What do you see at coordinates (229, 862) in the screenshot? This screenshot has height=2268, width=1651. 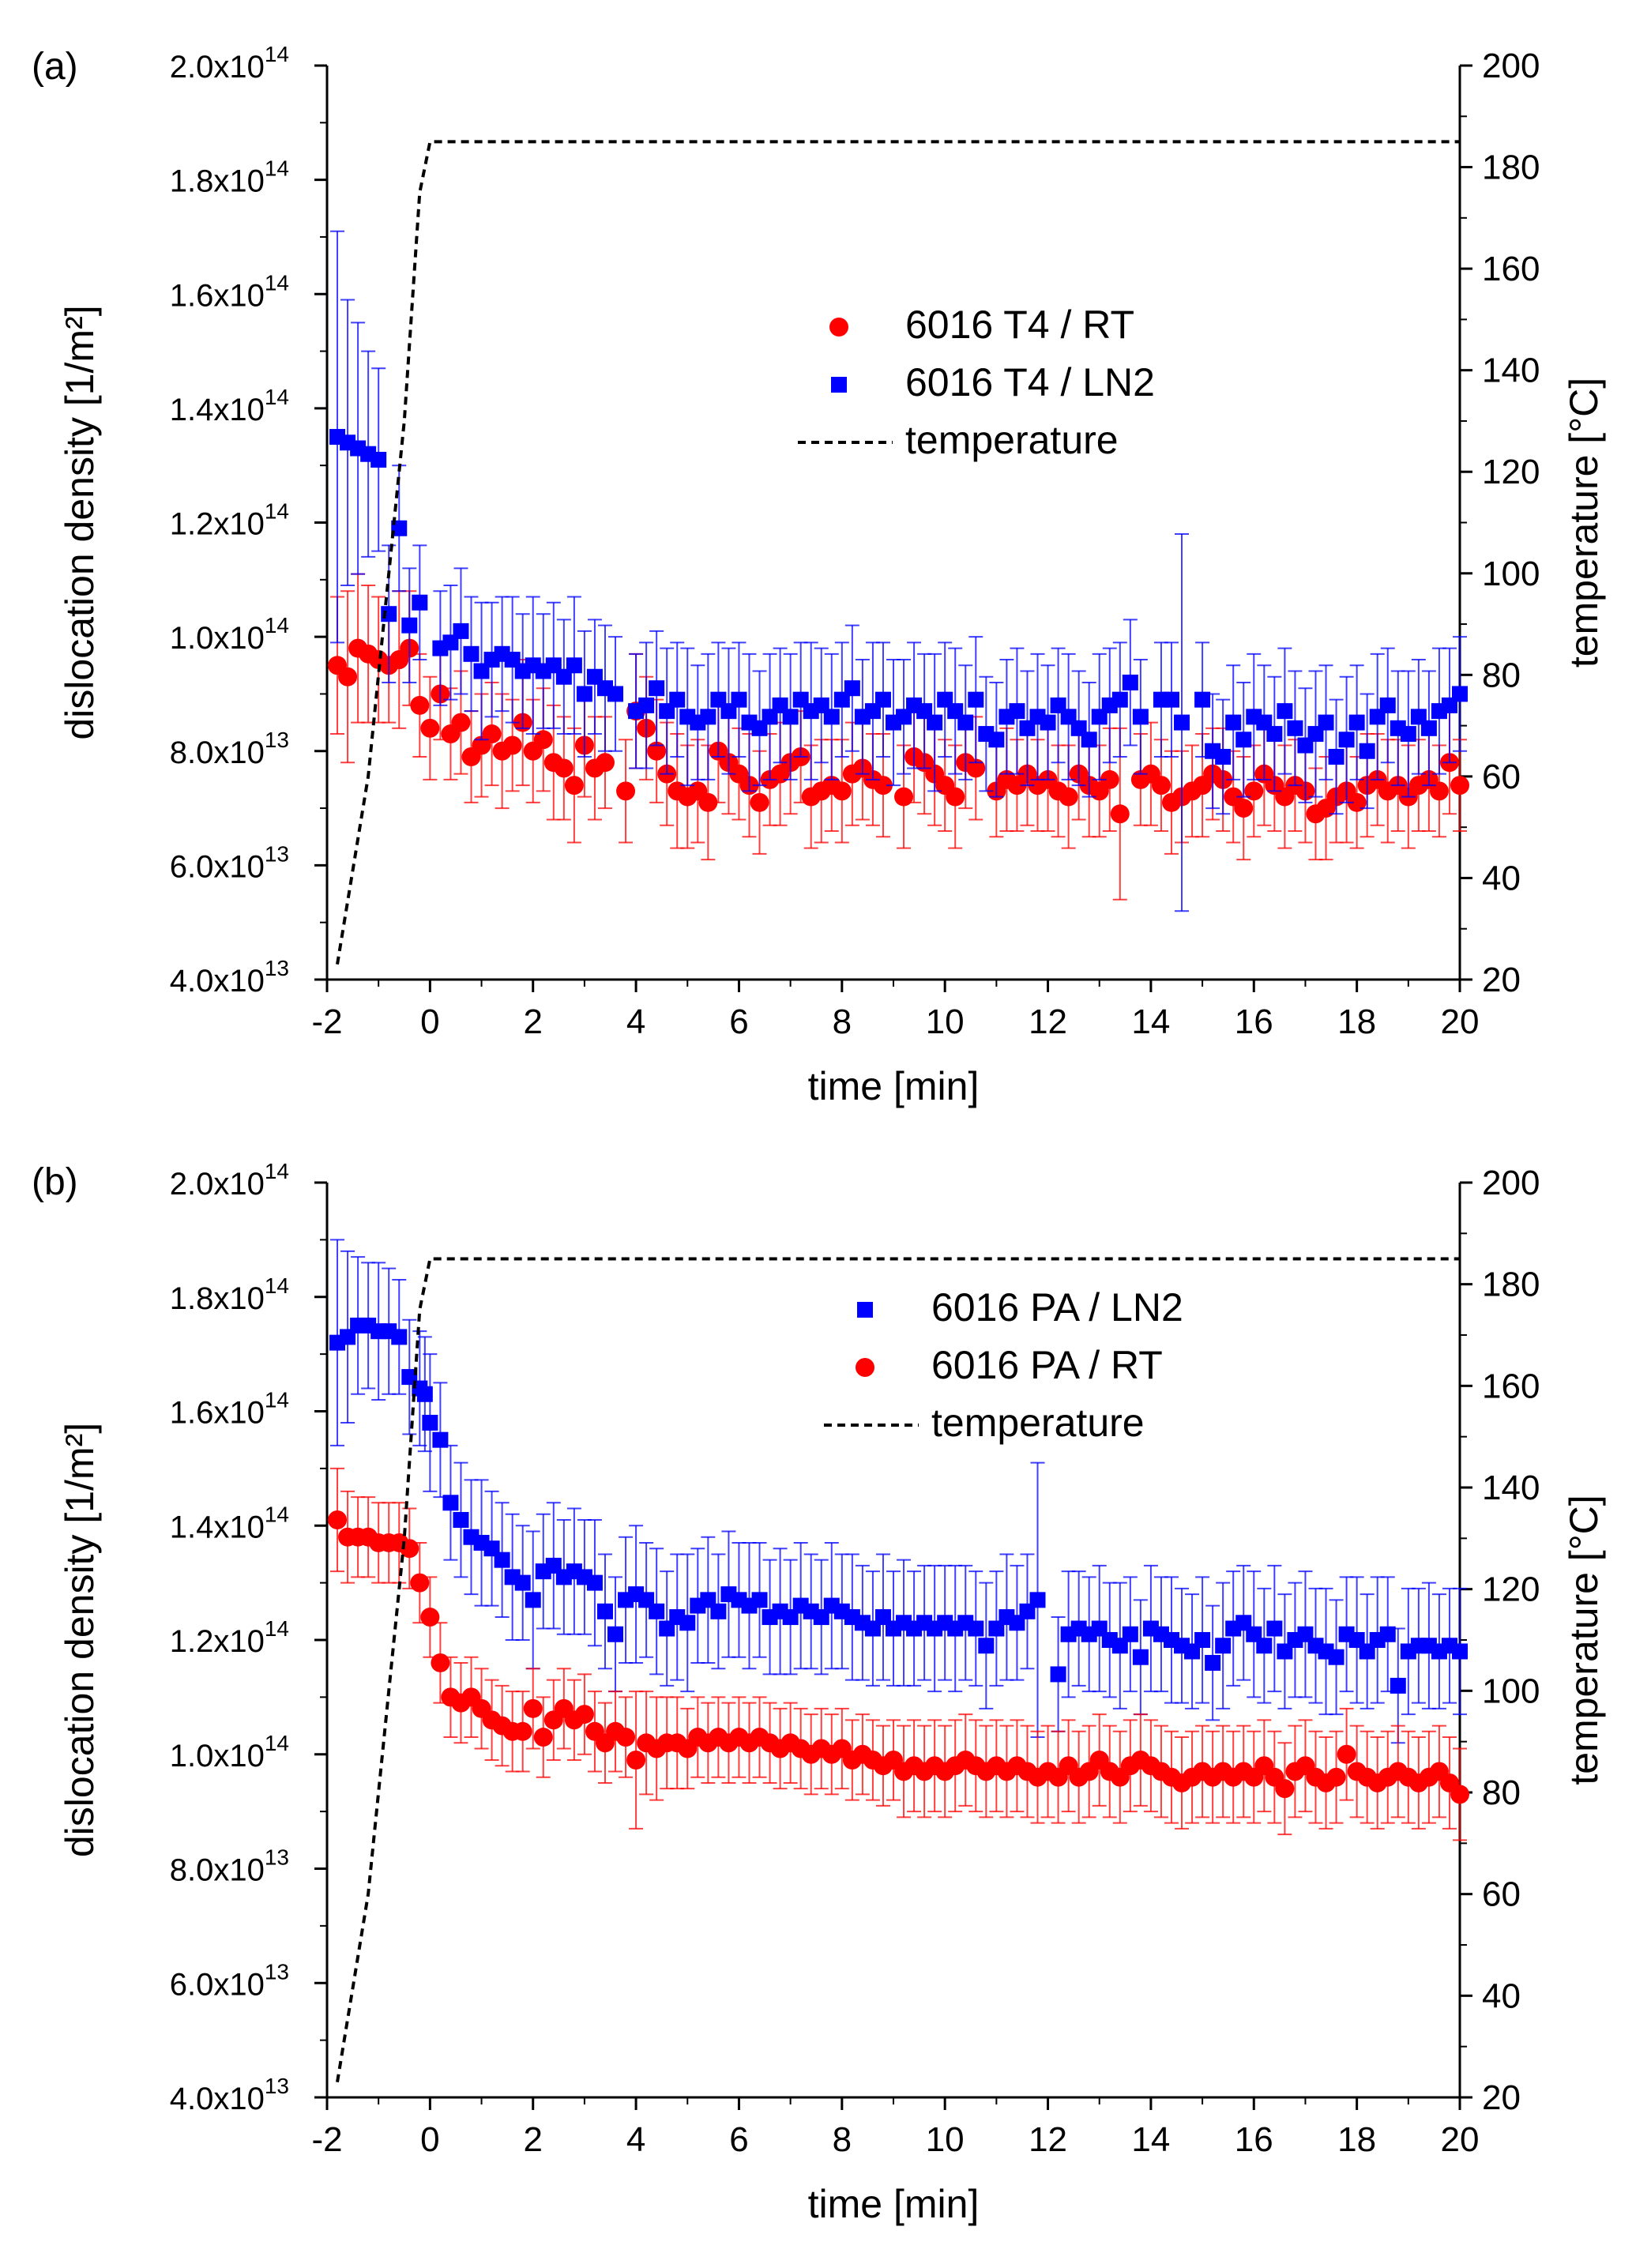 I see `y-tick-label: 6.0x10¹³` at bounding box center [229, 862].